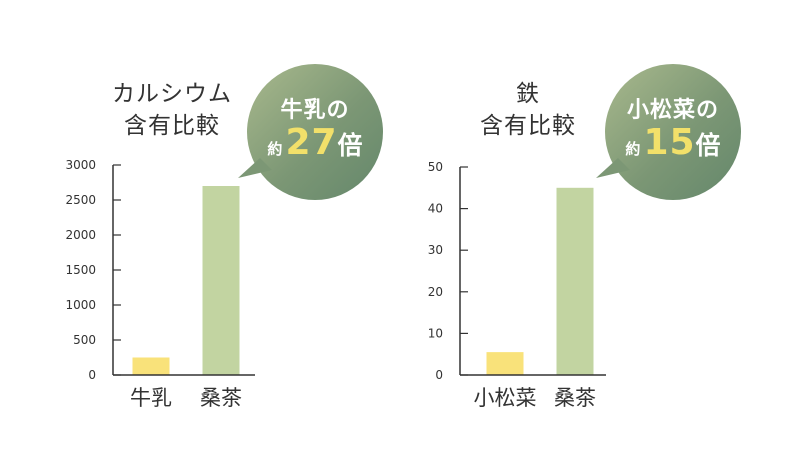  I want to click on callout-bubble-iron, so click(668, 132).